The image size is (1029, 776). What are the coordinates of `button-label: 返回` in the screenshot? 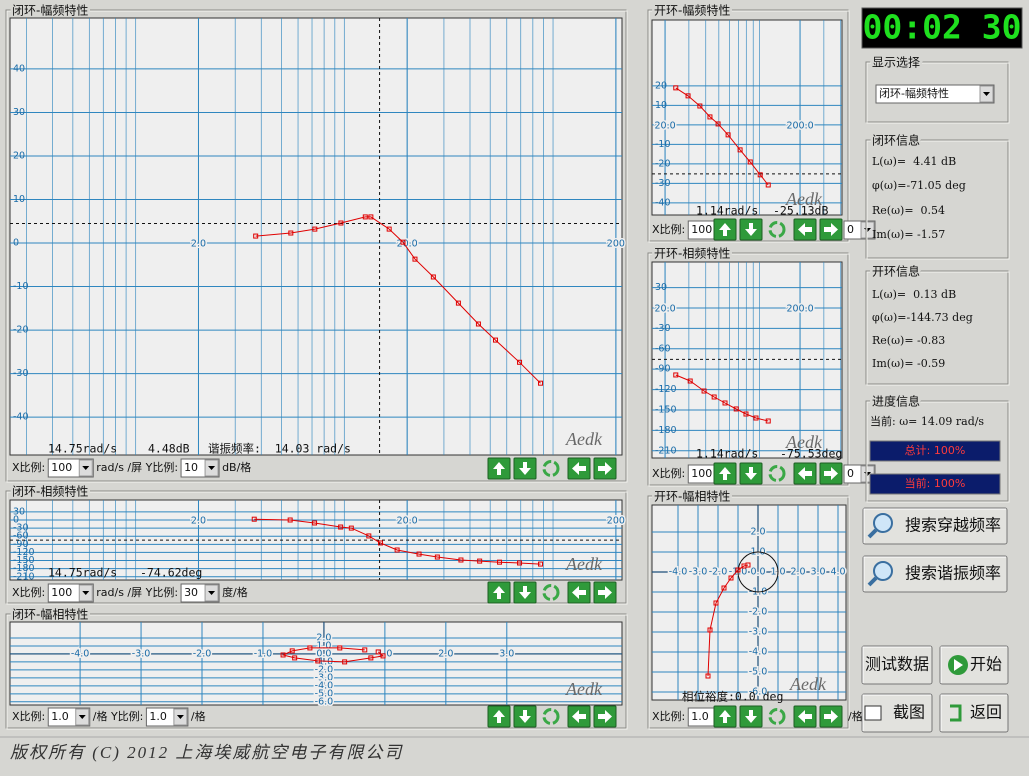 It's located at (986, 712).